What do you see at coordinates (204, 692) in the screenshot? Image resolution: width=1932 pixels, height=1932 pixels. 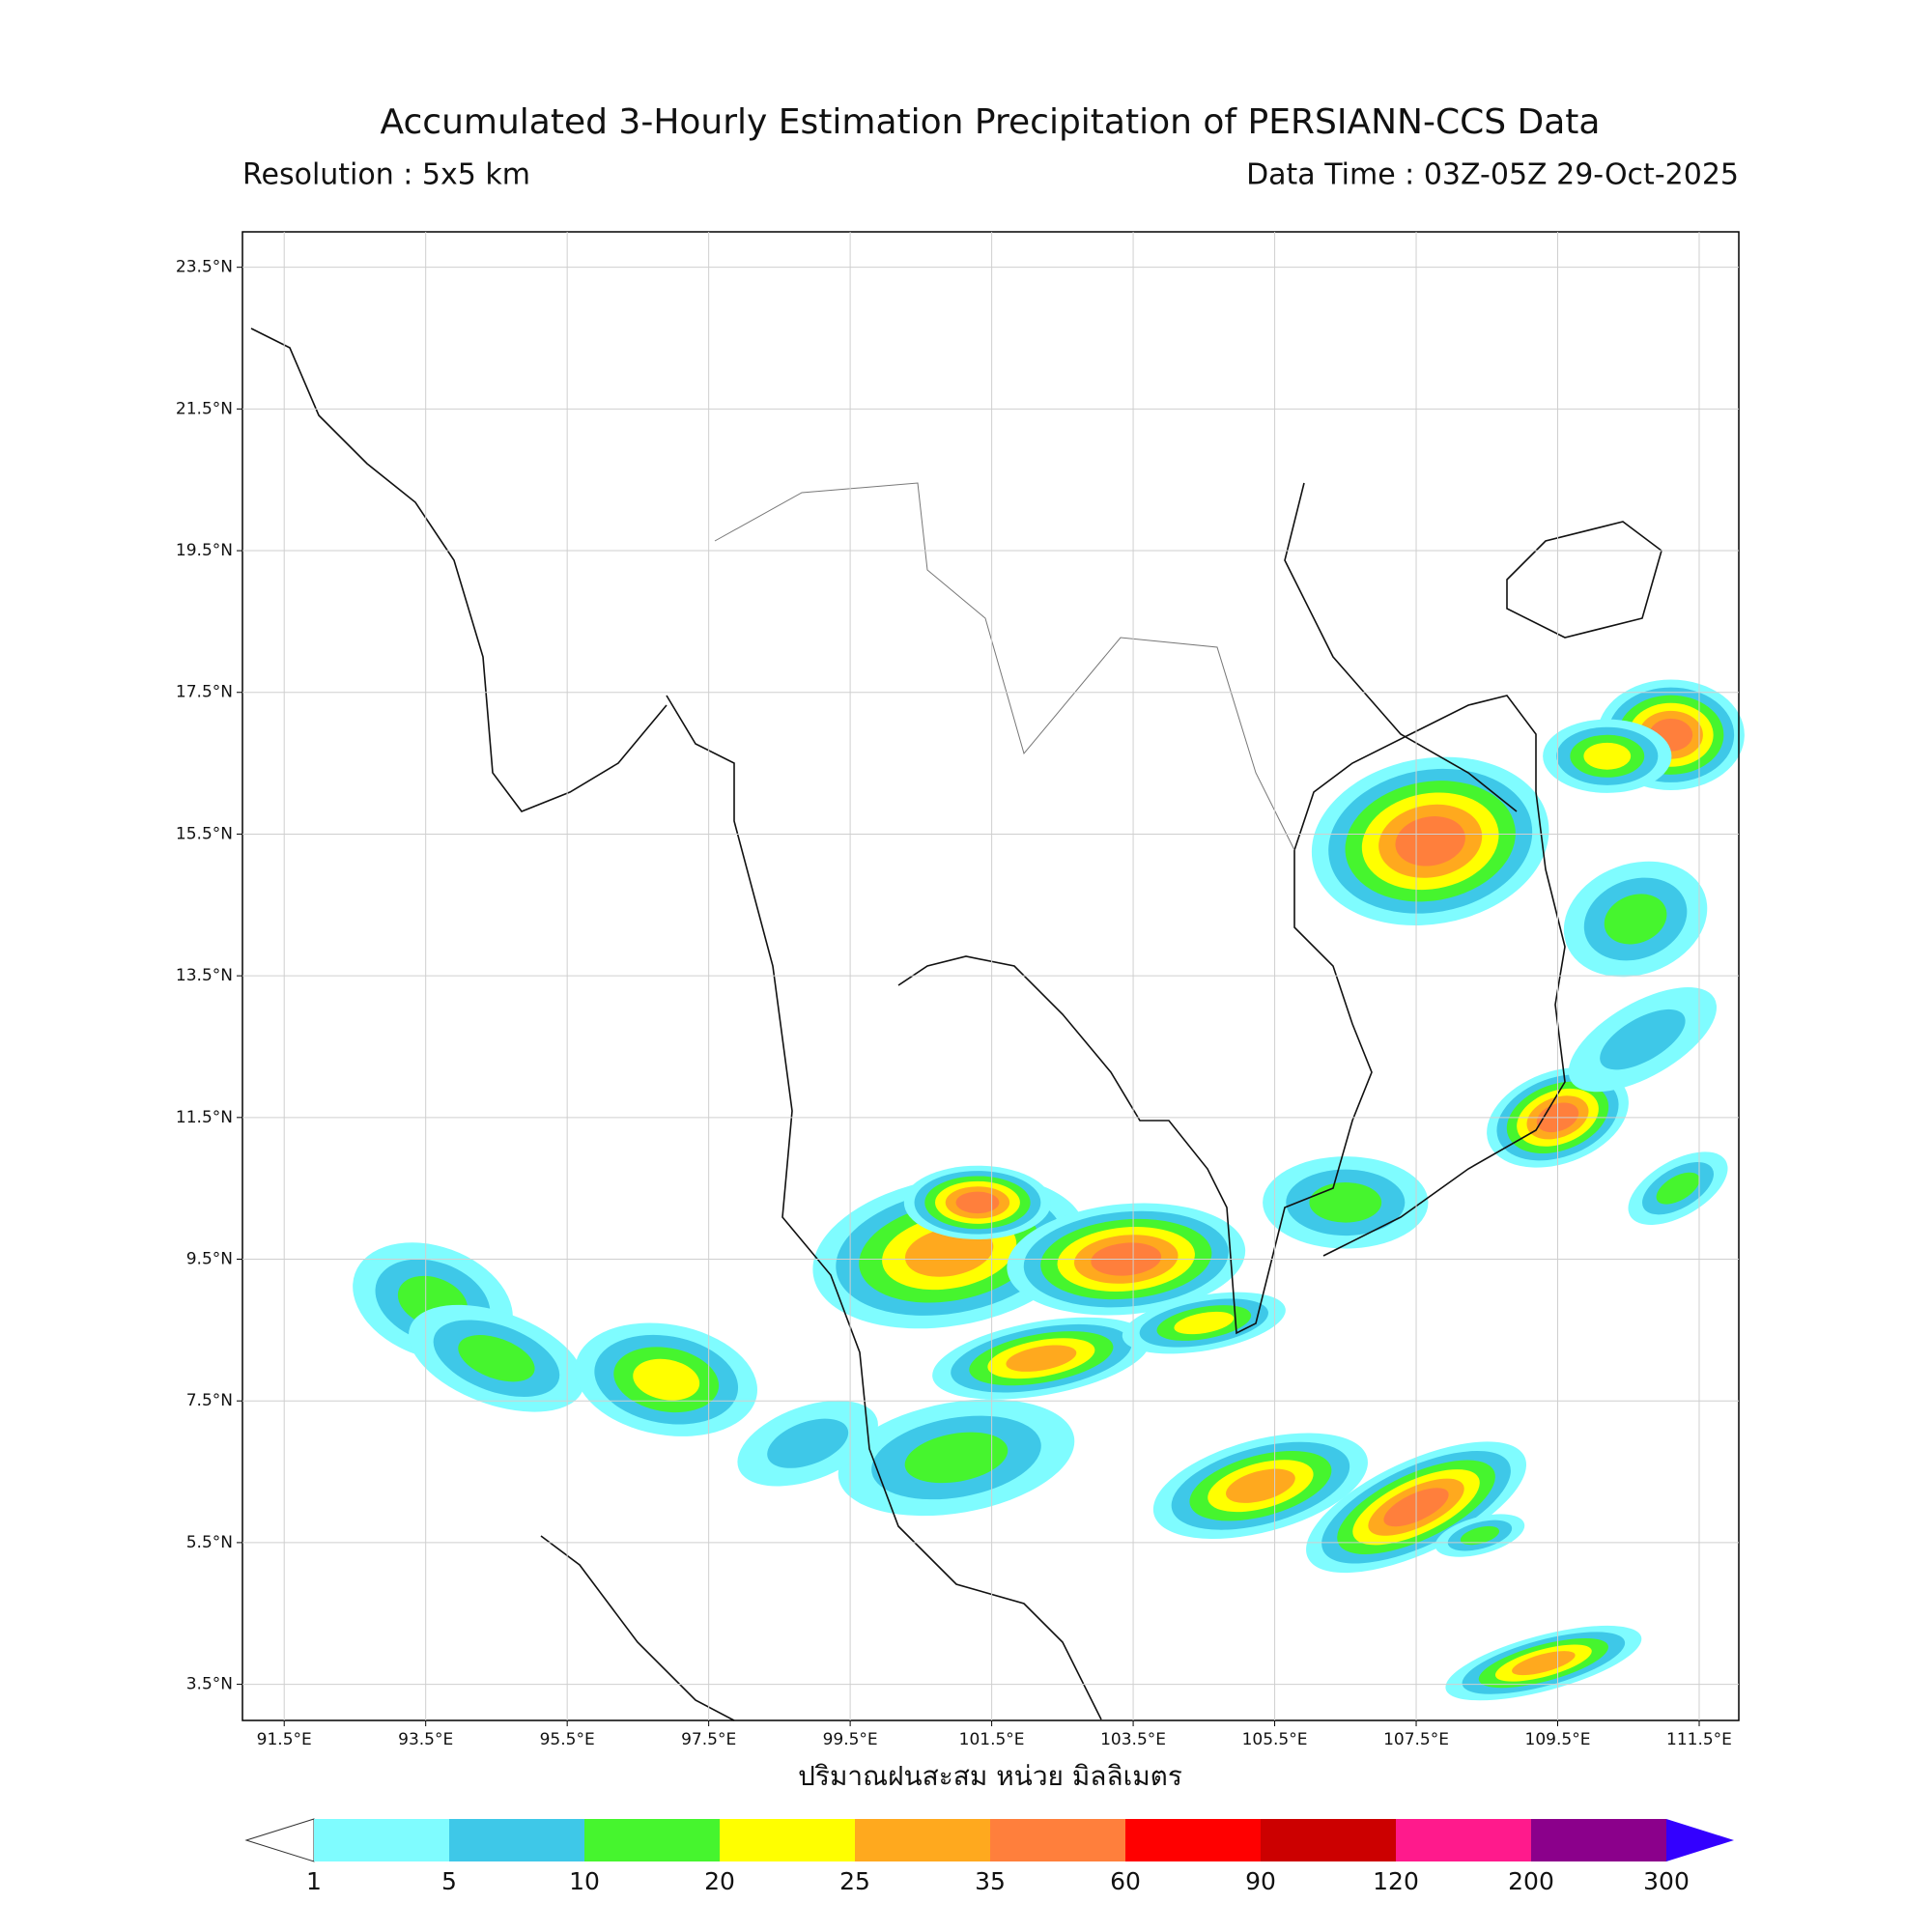 I see `y-tick-label: 17.5°N` at bounding box center [204, 692].